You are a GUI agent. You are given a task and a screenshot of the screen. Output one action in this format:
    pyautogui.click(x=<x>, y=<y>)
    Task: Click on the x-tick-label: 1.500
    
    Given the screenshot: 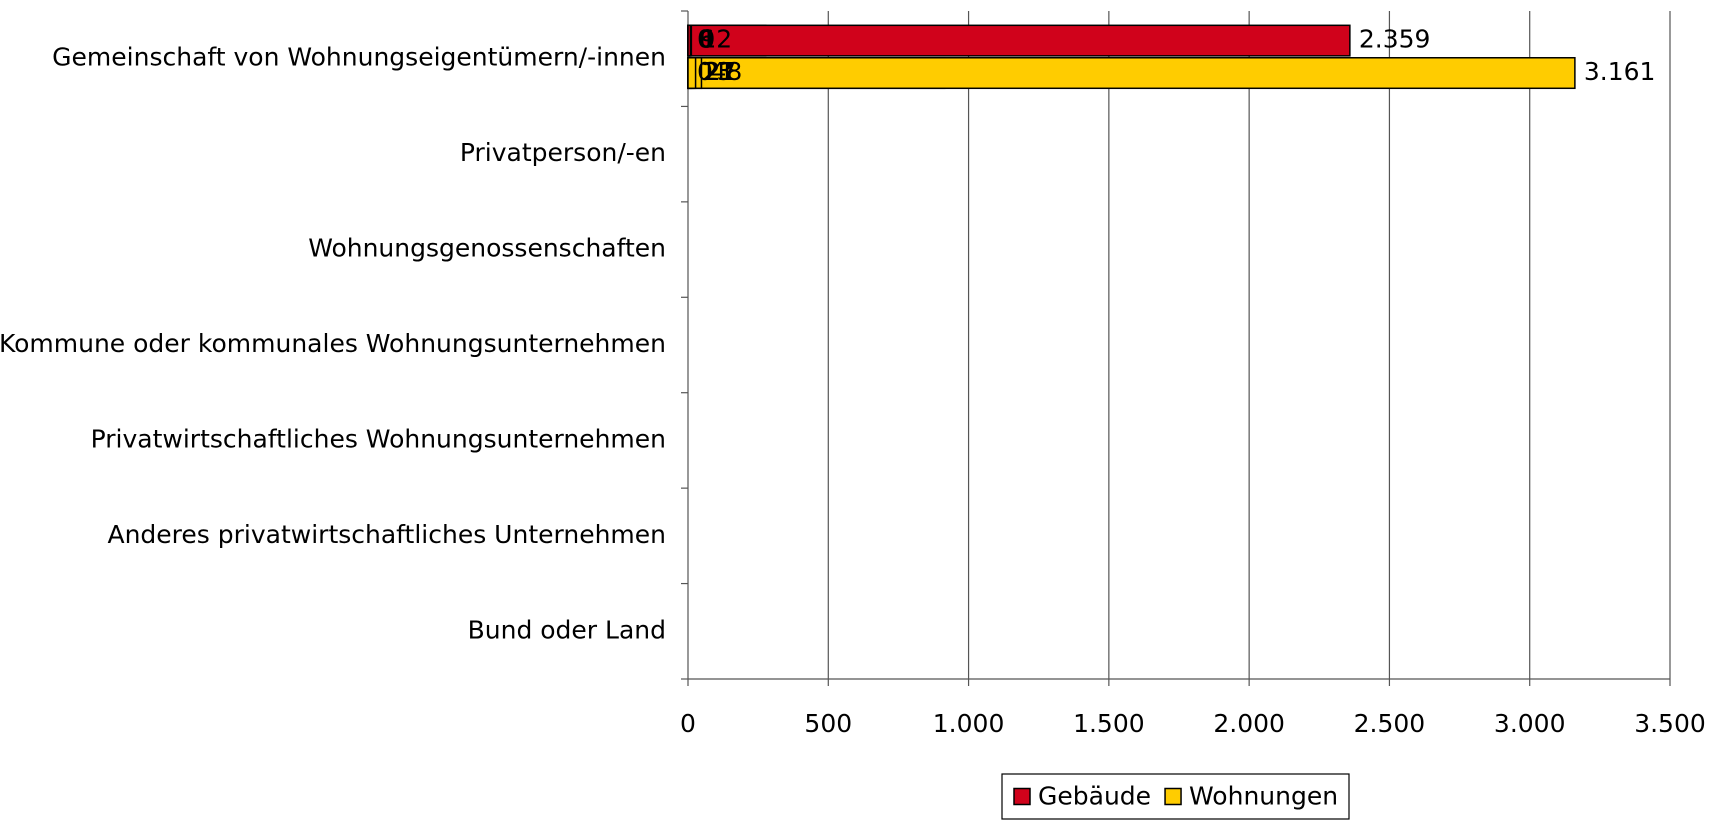 What is the action you would take?
    pyautogui.click(x=1109, y=723)
    